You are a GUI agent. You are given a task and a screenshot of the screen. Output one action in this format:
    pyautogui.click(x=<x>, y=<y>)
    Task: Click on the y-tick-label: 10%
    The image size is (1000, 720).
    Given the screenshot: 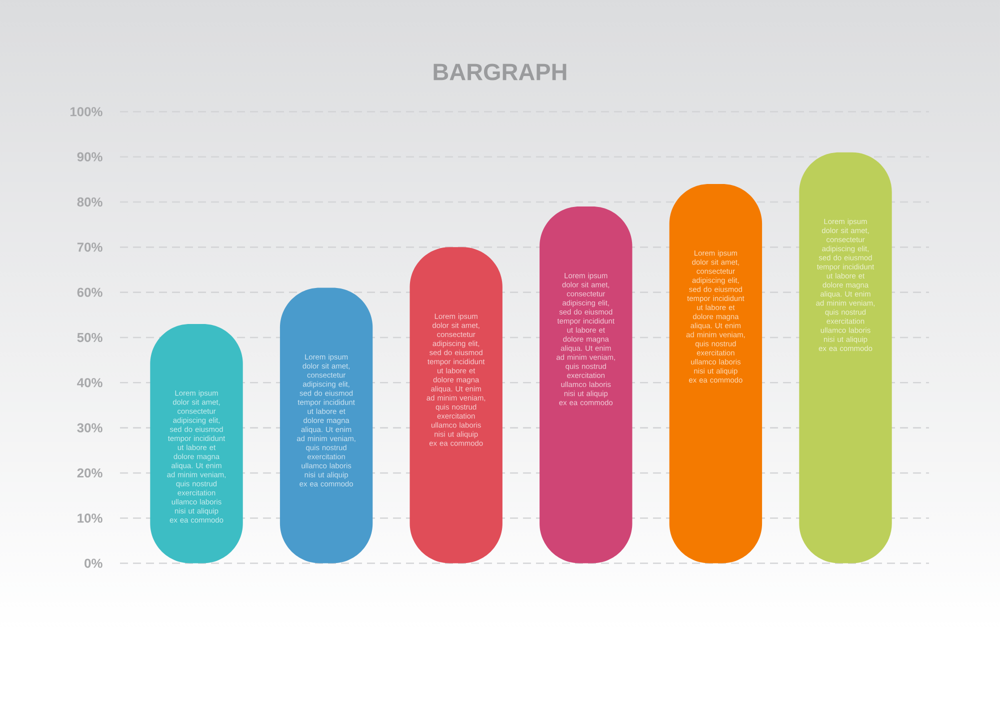 What is the action you would take?
    pyautogui.click(x=90, y=518)
    